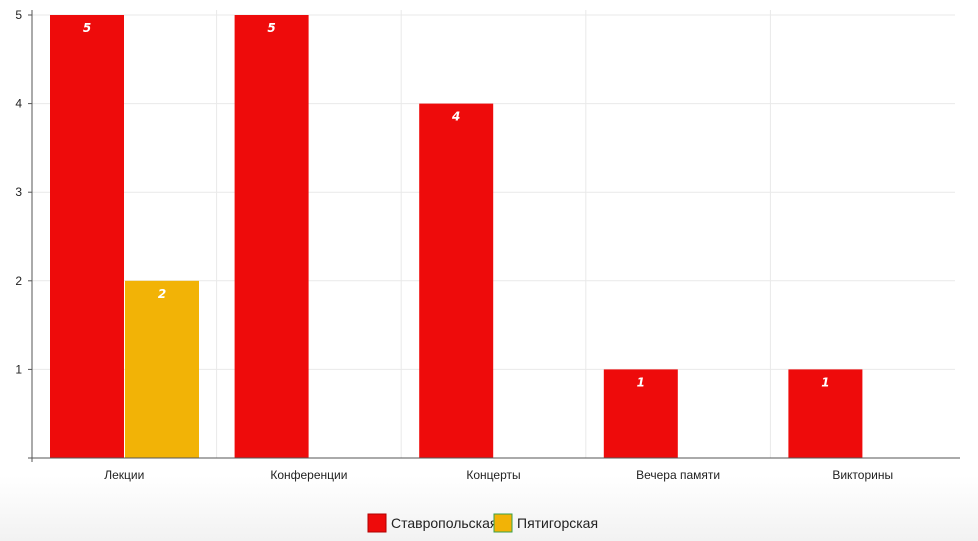 The height and width of the screenshot is (541, 978). I want to click on y-tick-label: 2, so click(18, 281).